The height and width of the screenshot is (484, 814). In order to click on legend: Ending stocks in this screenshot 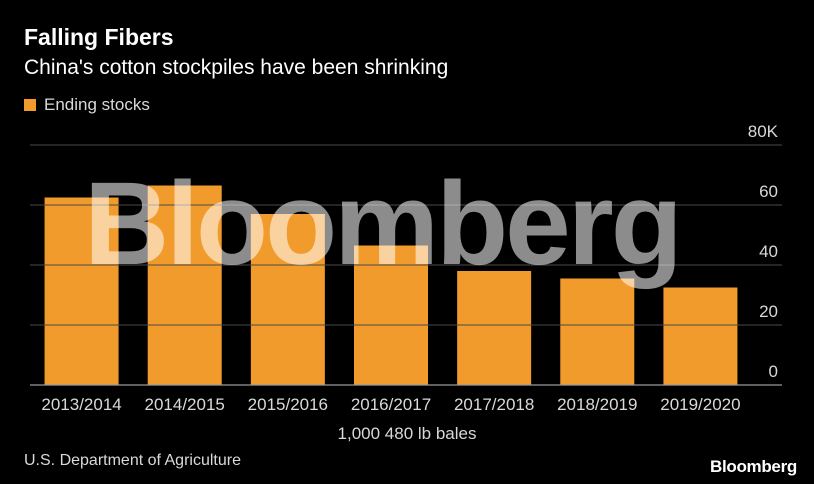, I will do `click(87, 105)`.